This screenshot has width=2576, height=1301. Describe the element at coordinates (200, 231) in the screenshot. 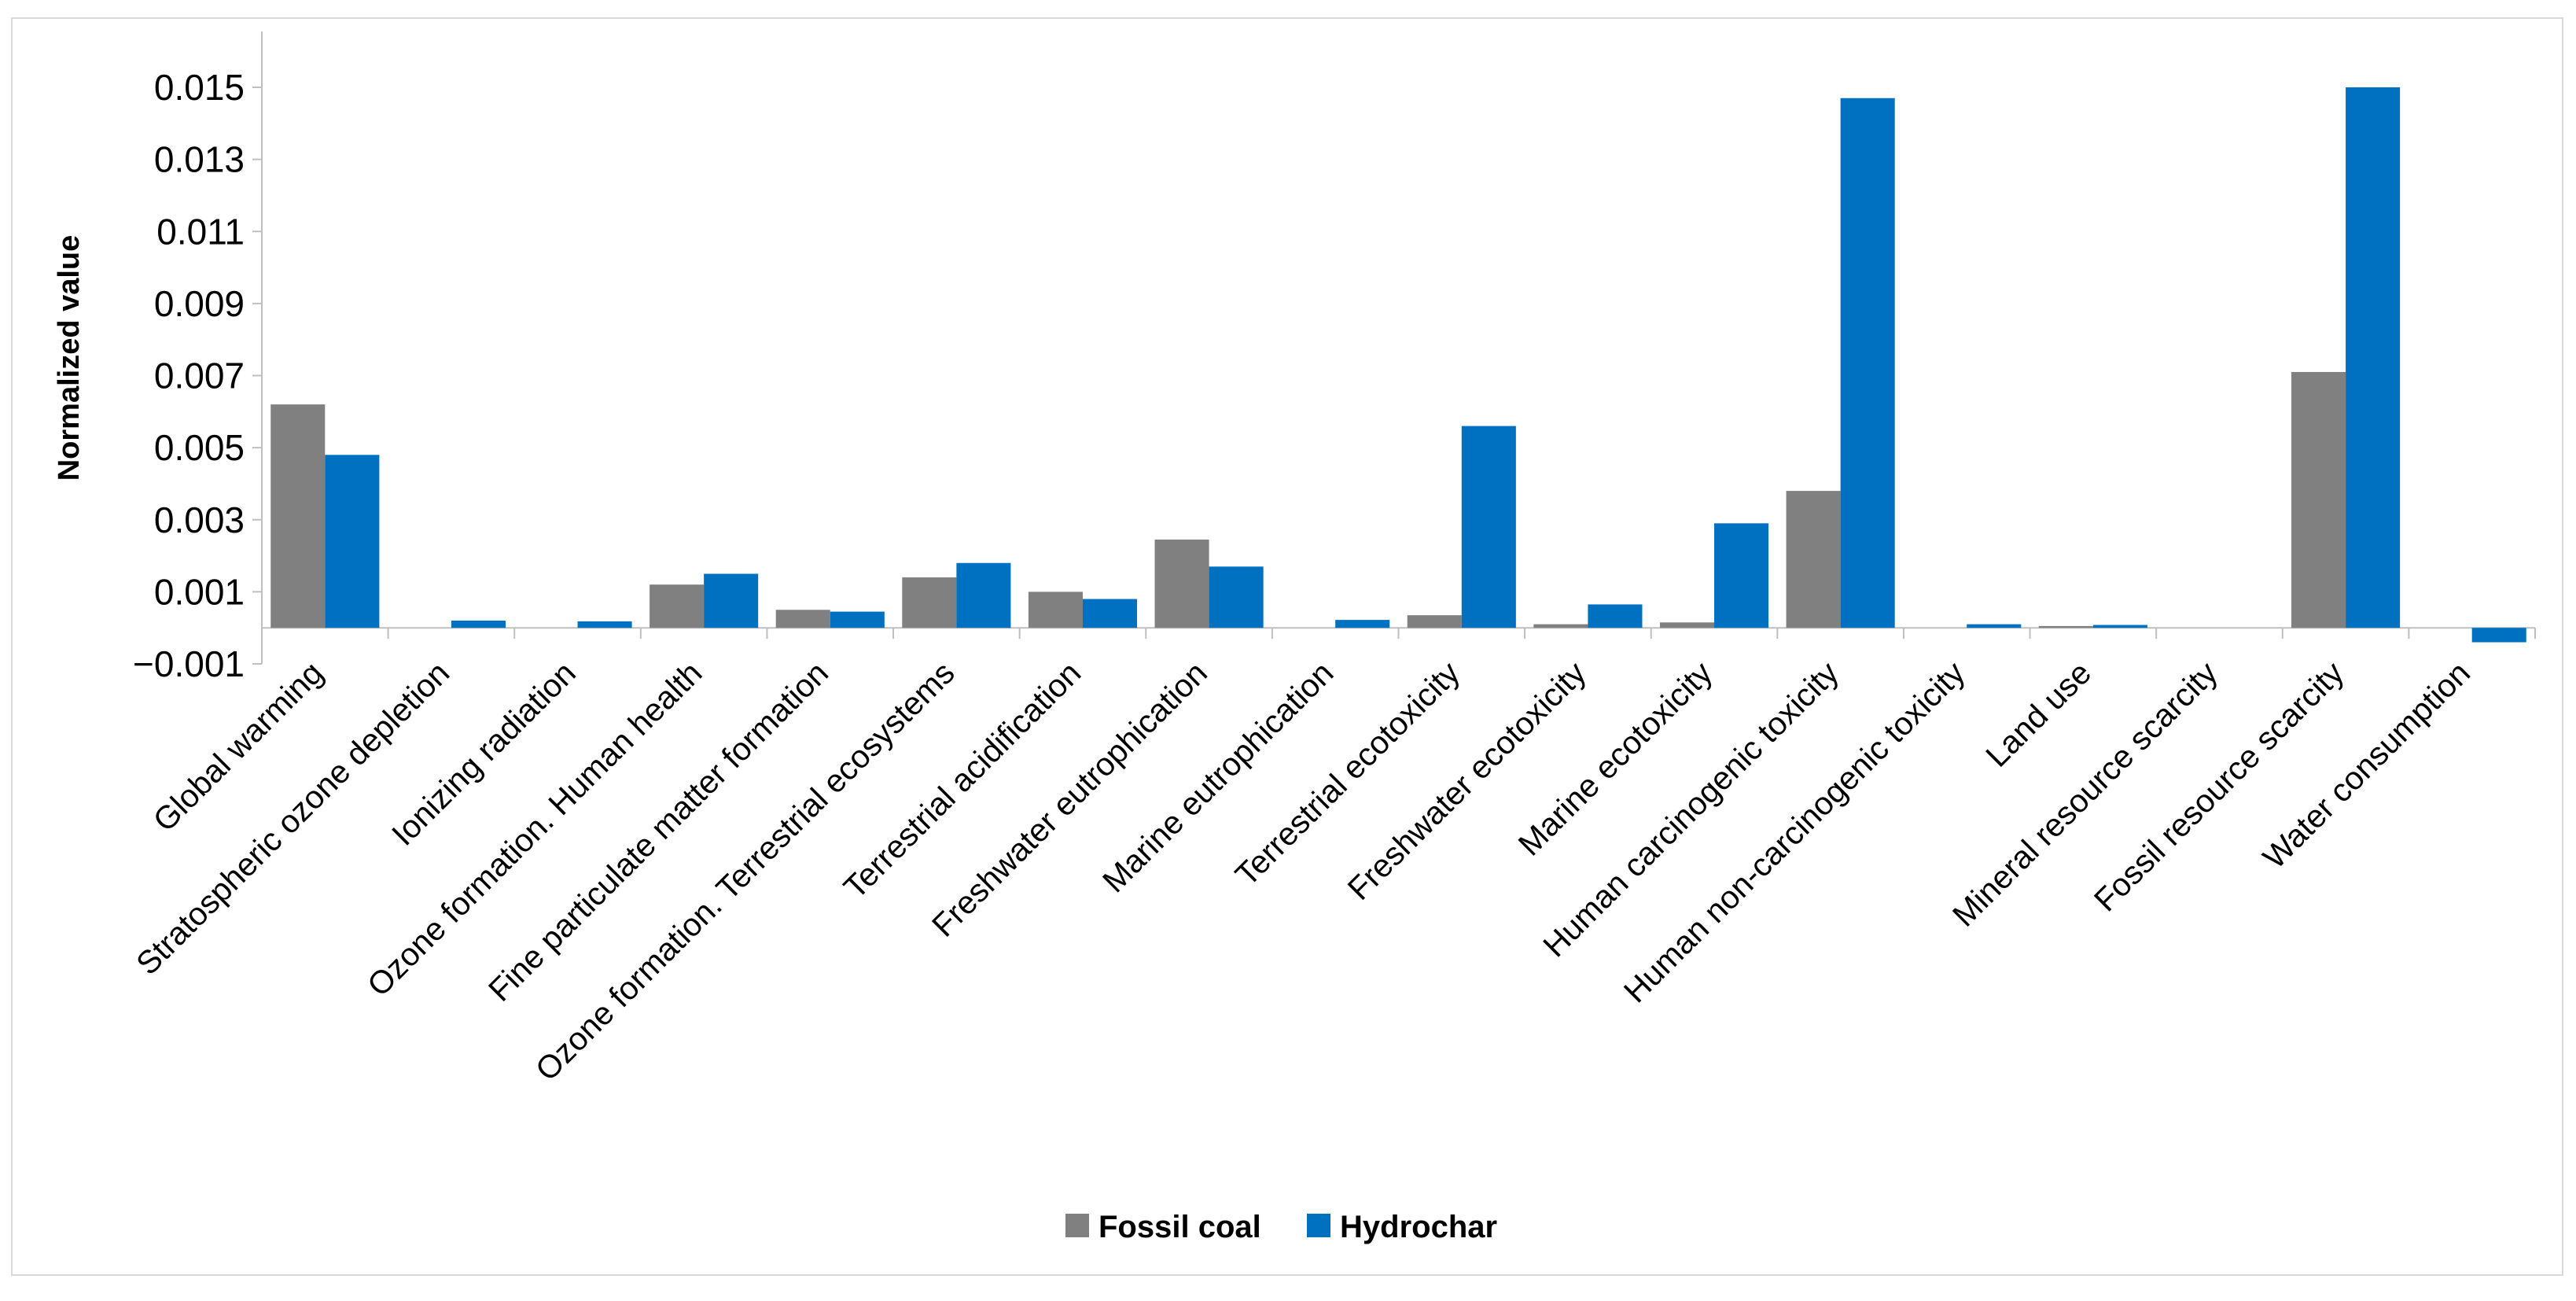

I see `y-tick-label: 0.011` at that location.